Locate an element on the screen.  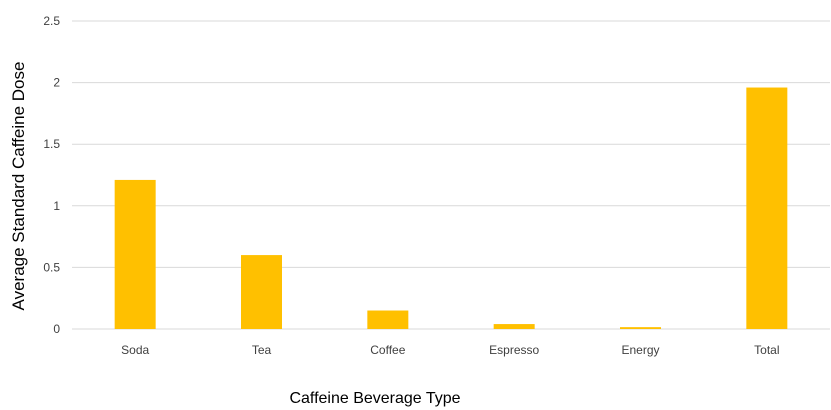
bar-total is located at coordinates (767, 208).